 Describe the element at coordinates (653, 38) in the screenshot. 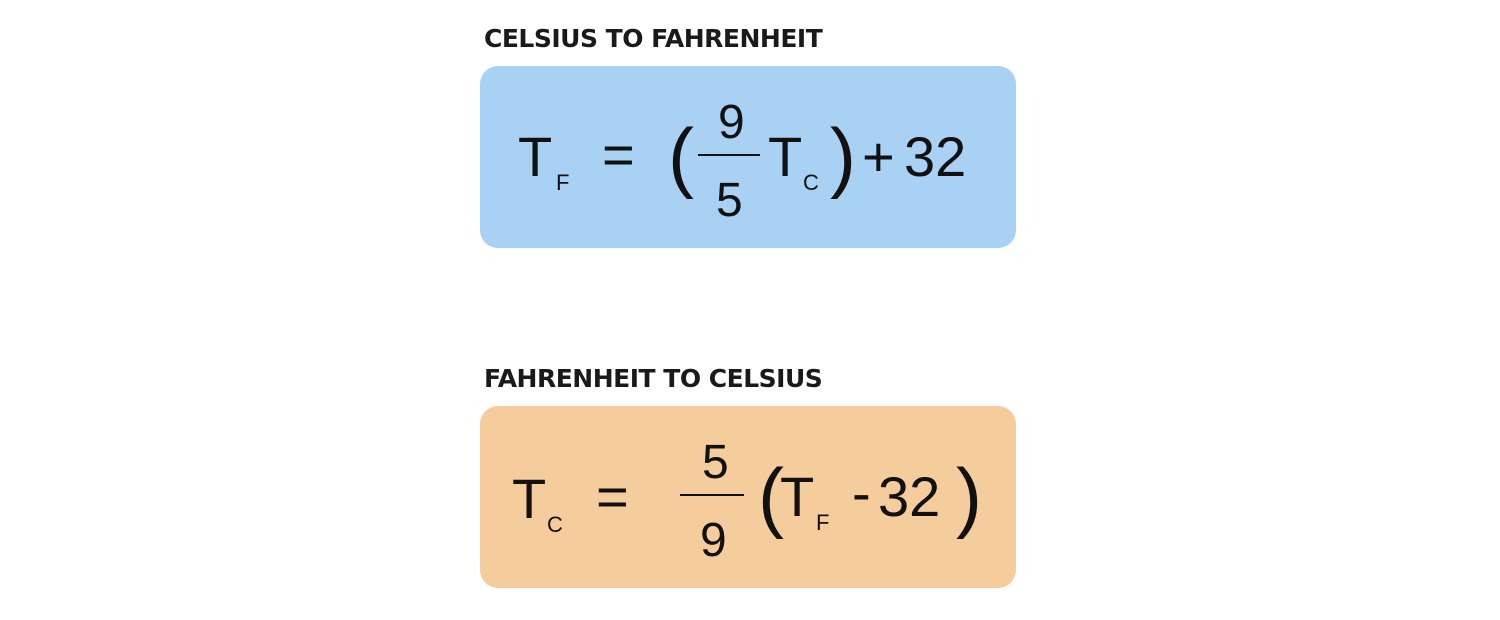

I see `celsius-to-fahrenheit-title: CELSIUS TO FAHRENHEIT` at that location.